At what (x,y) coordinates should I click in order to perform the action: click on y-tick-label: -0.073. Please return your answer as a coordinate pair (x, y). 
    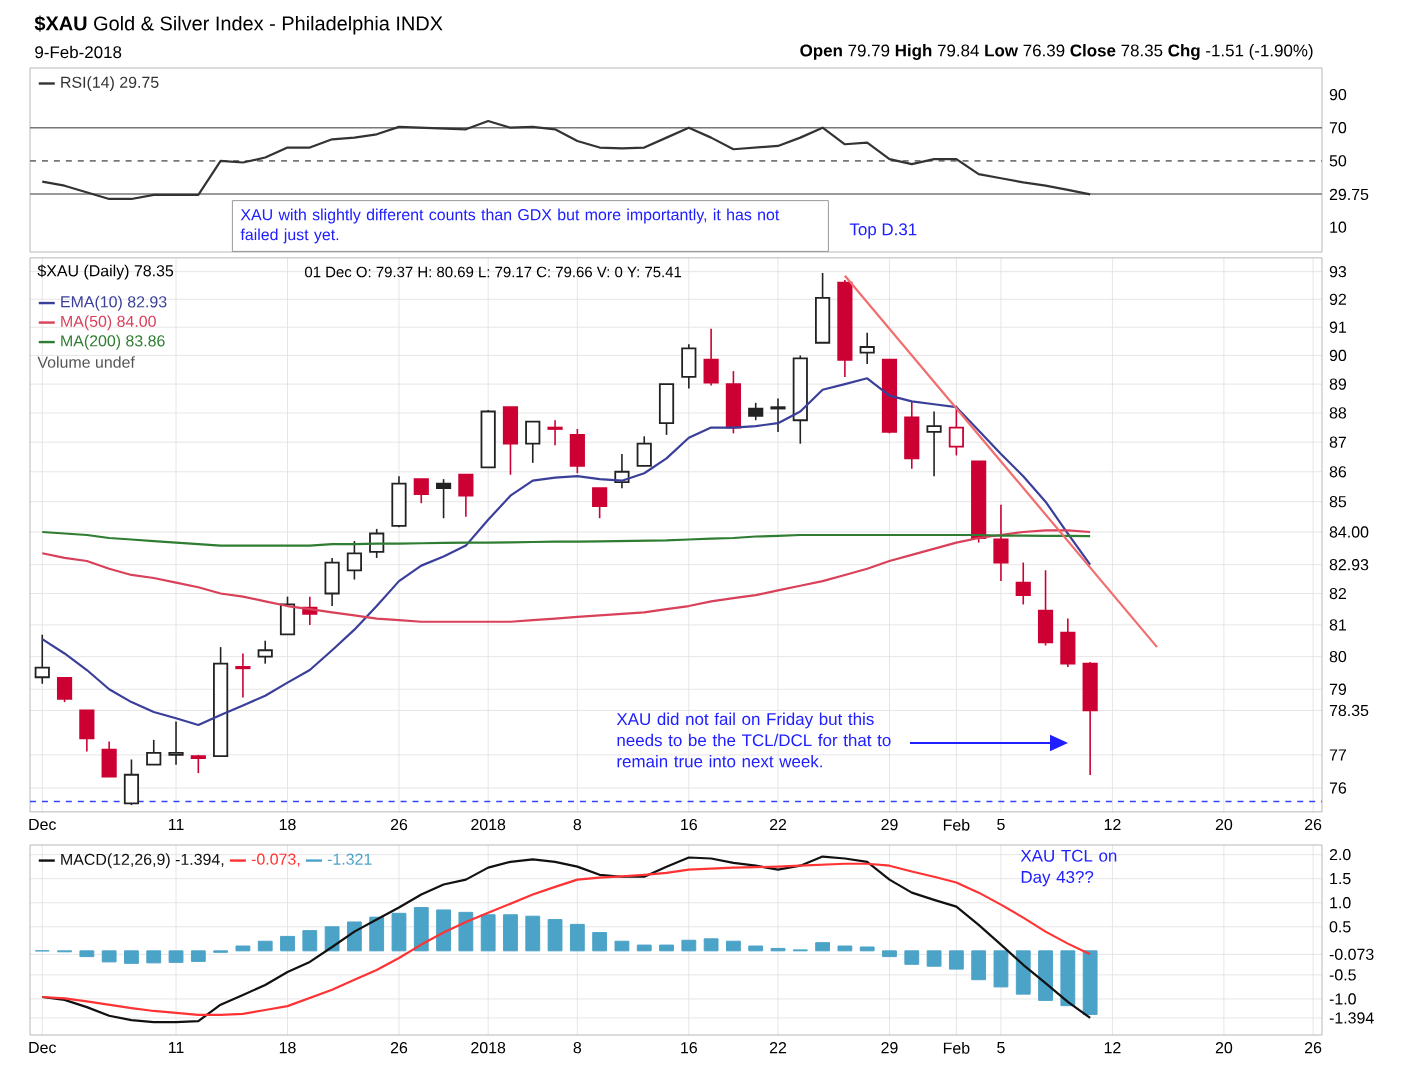
    Looking at the image, I should click on (1351, 954).